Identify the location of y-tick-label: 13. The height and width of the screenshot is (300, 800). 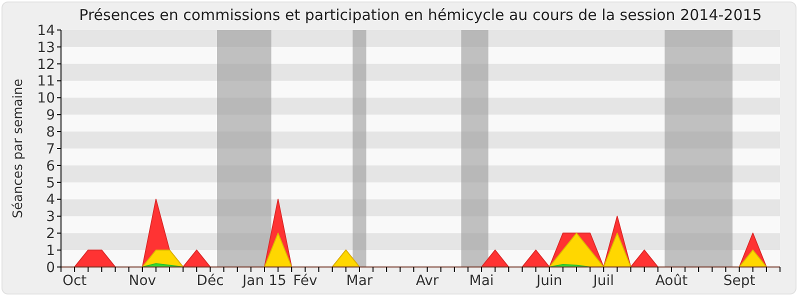
(46, 48).